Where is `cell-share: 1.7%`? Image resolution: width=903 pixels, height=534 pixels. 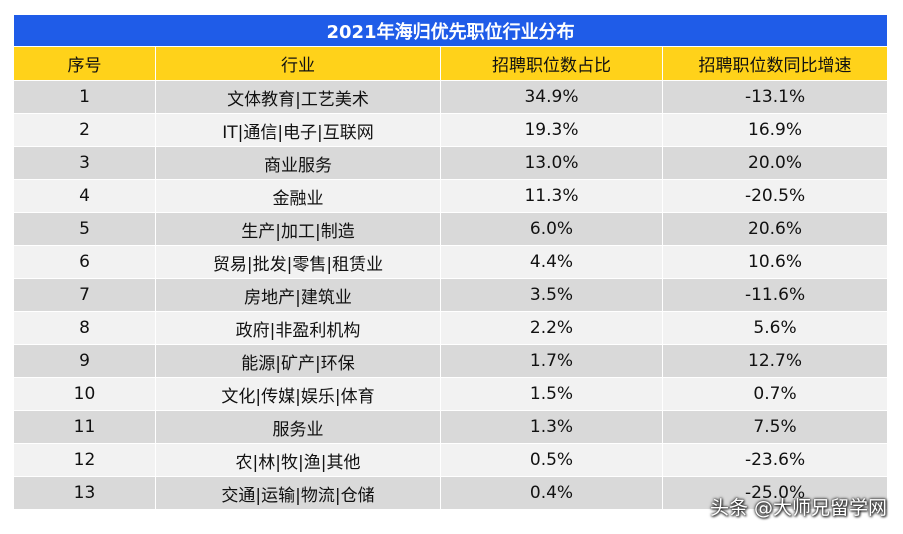
cell-share: 1.7% is located at coordinates (551, 361).